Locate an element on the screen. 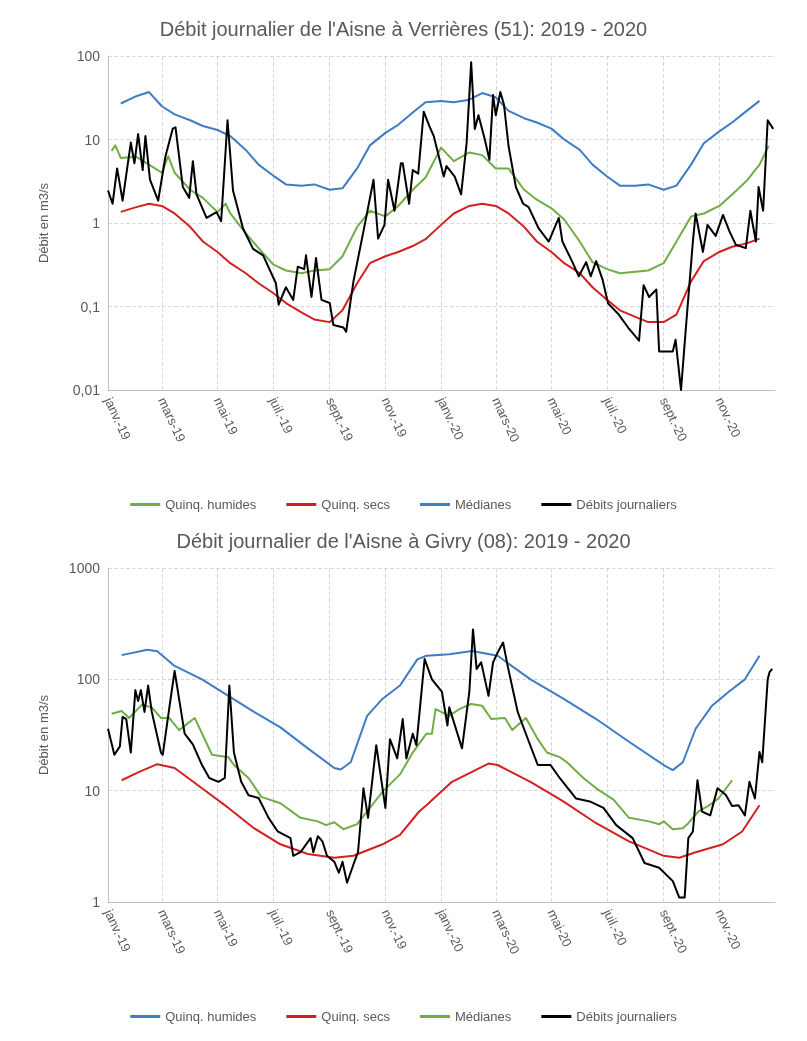 This screenshot has height=1041, width=807. y-tick-label: 0,1 is located at coordinates (90, 306).